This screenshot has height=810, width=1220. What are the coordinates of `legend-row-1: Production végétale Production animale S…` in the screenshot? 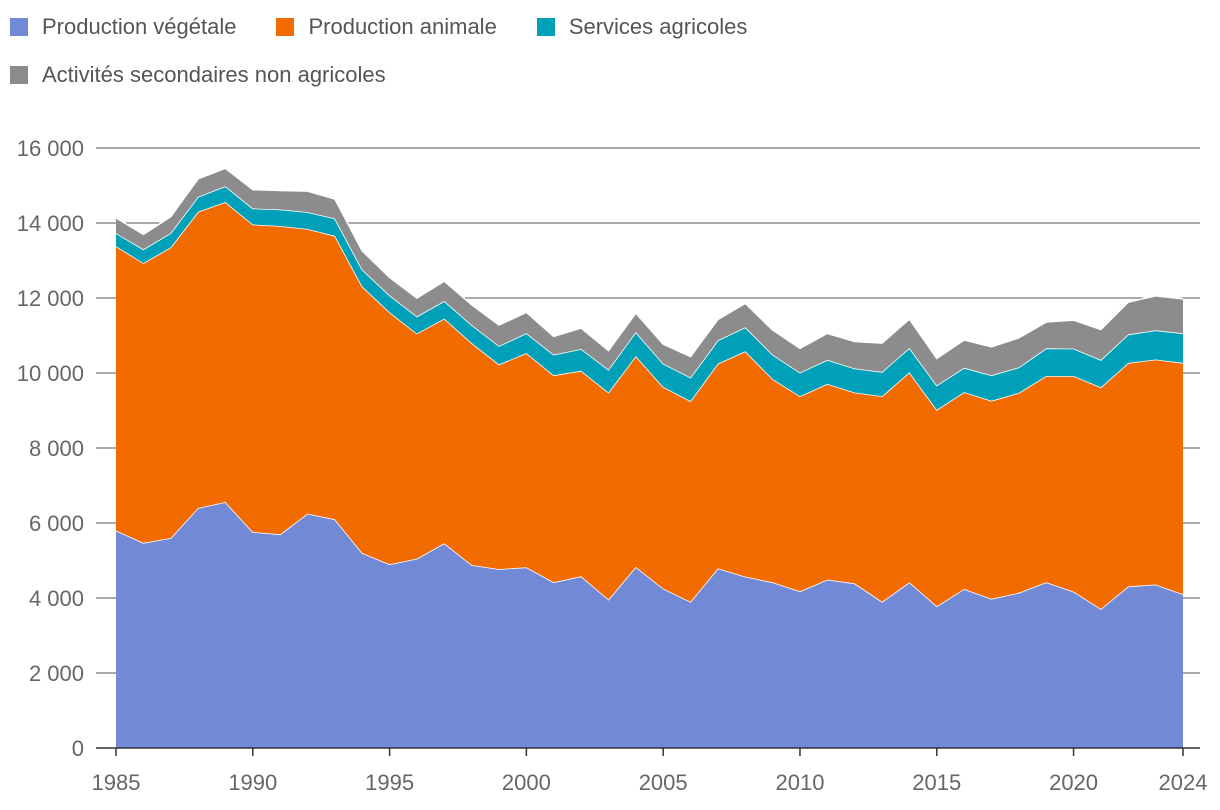 It's located at (610, 27).